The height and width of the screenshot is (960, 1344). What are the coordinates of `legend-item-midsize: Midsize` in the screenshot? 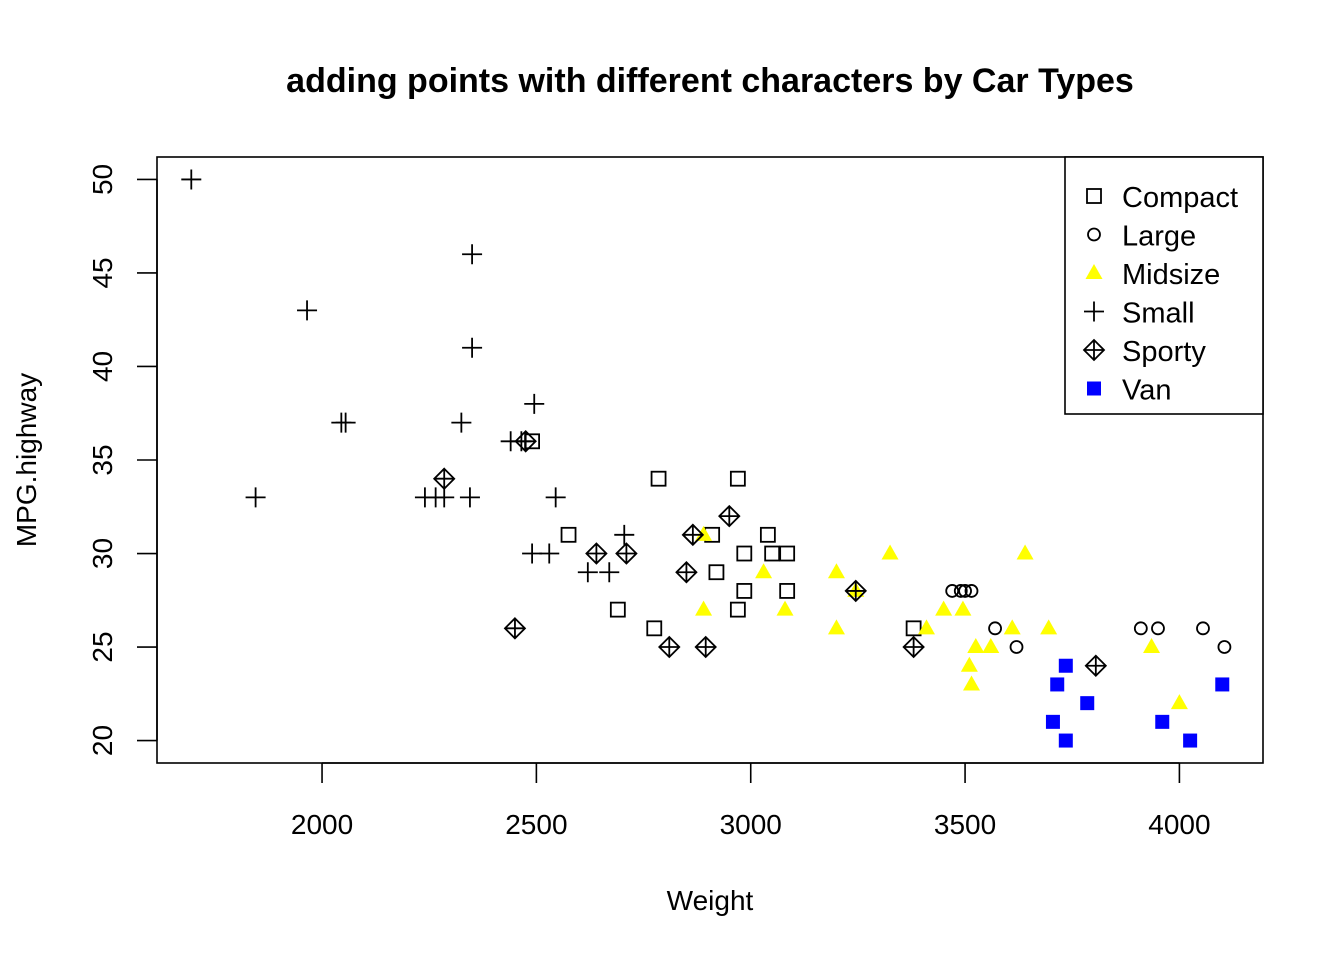 It's located at (1152, 275).